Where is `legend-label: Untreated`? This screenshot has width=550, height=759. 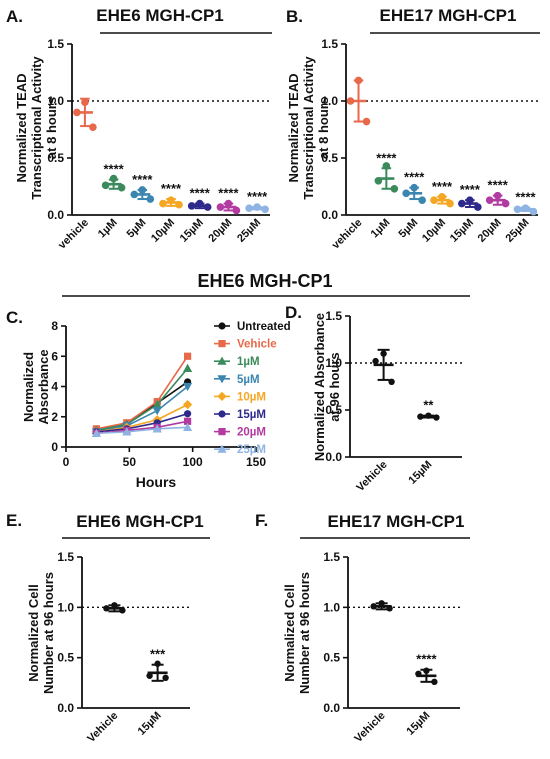 legend-label: Untreated is located at coordinates (264, 327).